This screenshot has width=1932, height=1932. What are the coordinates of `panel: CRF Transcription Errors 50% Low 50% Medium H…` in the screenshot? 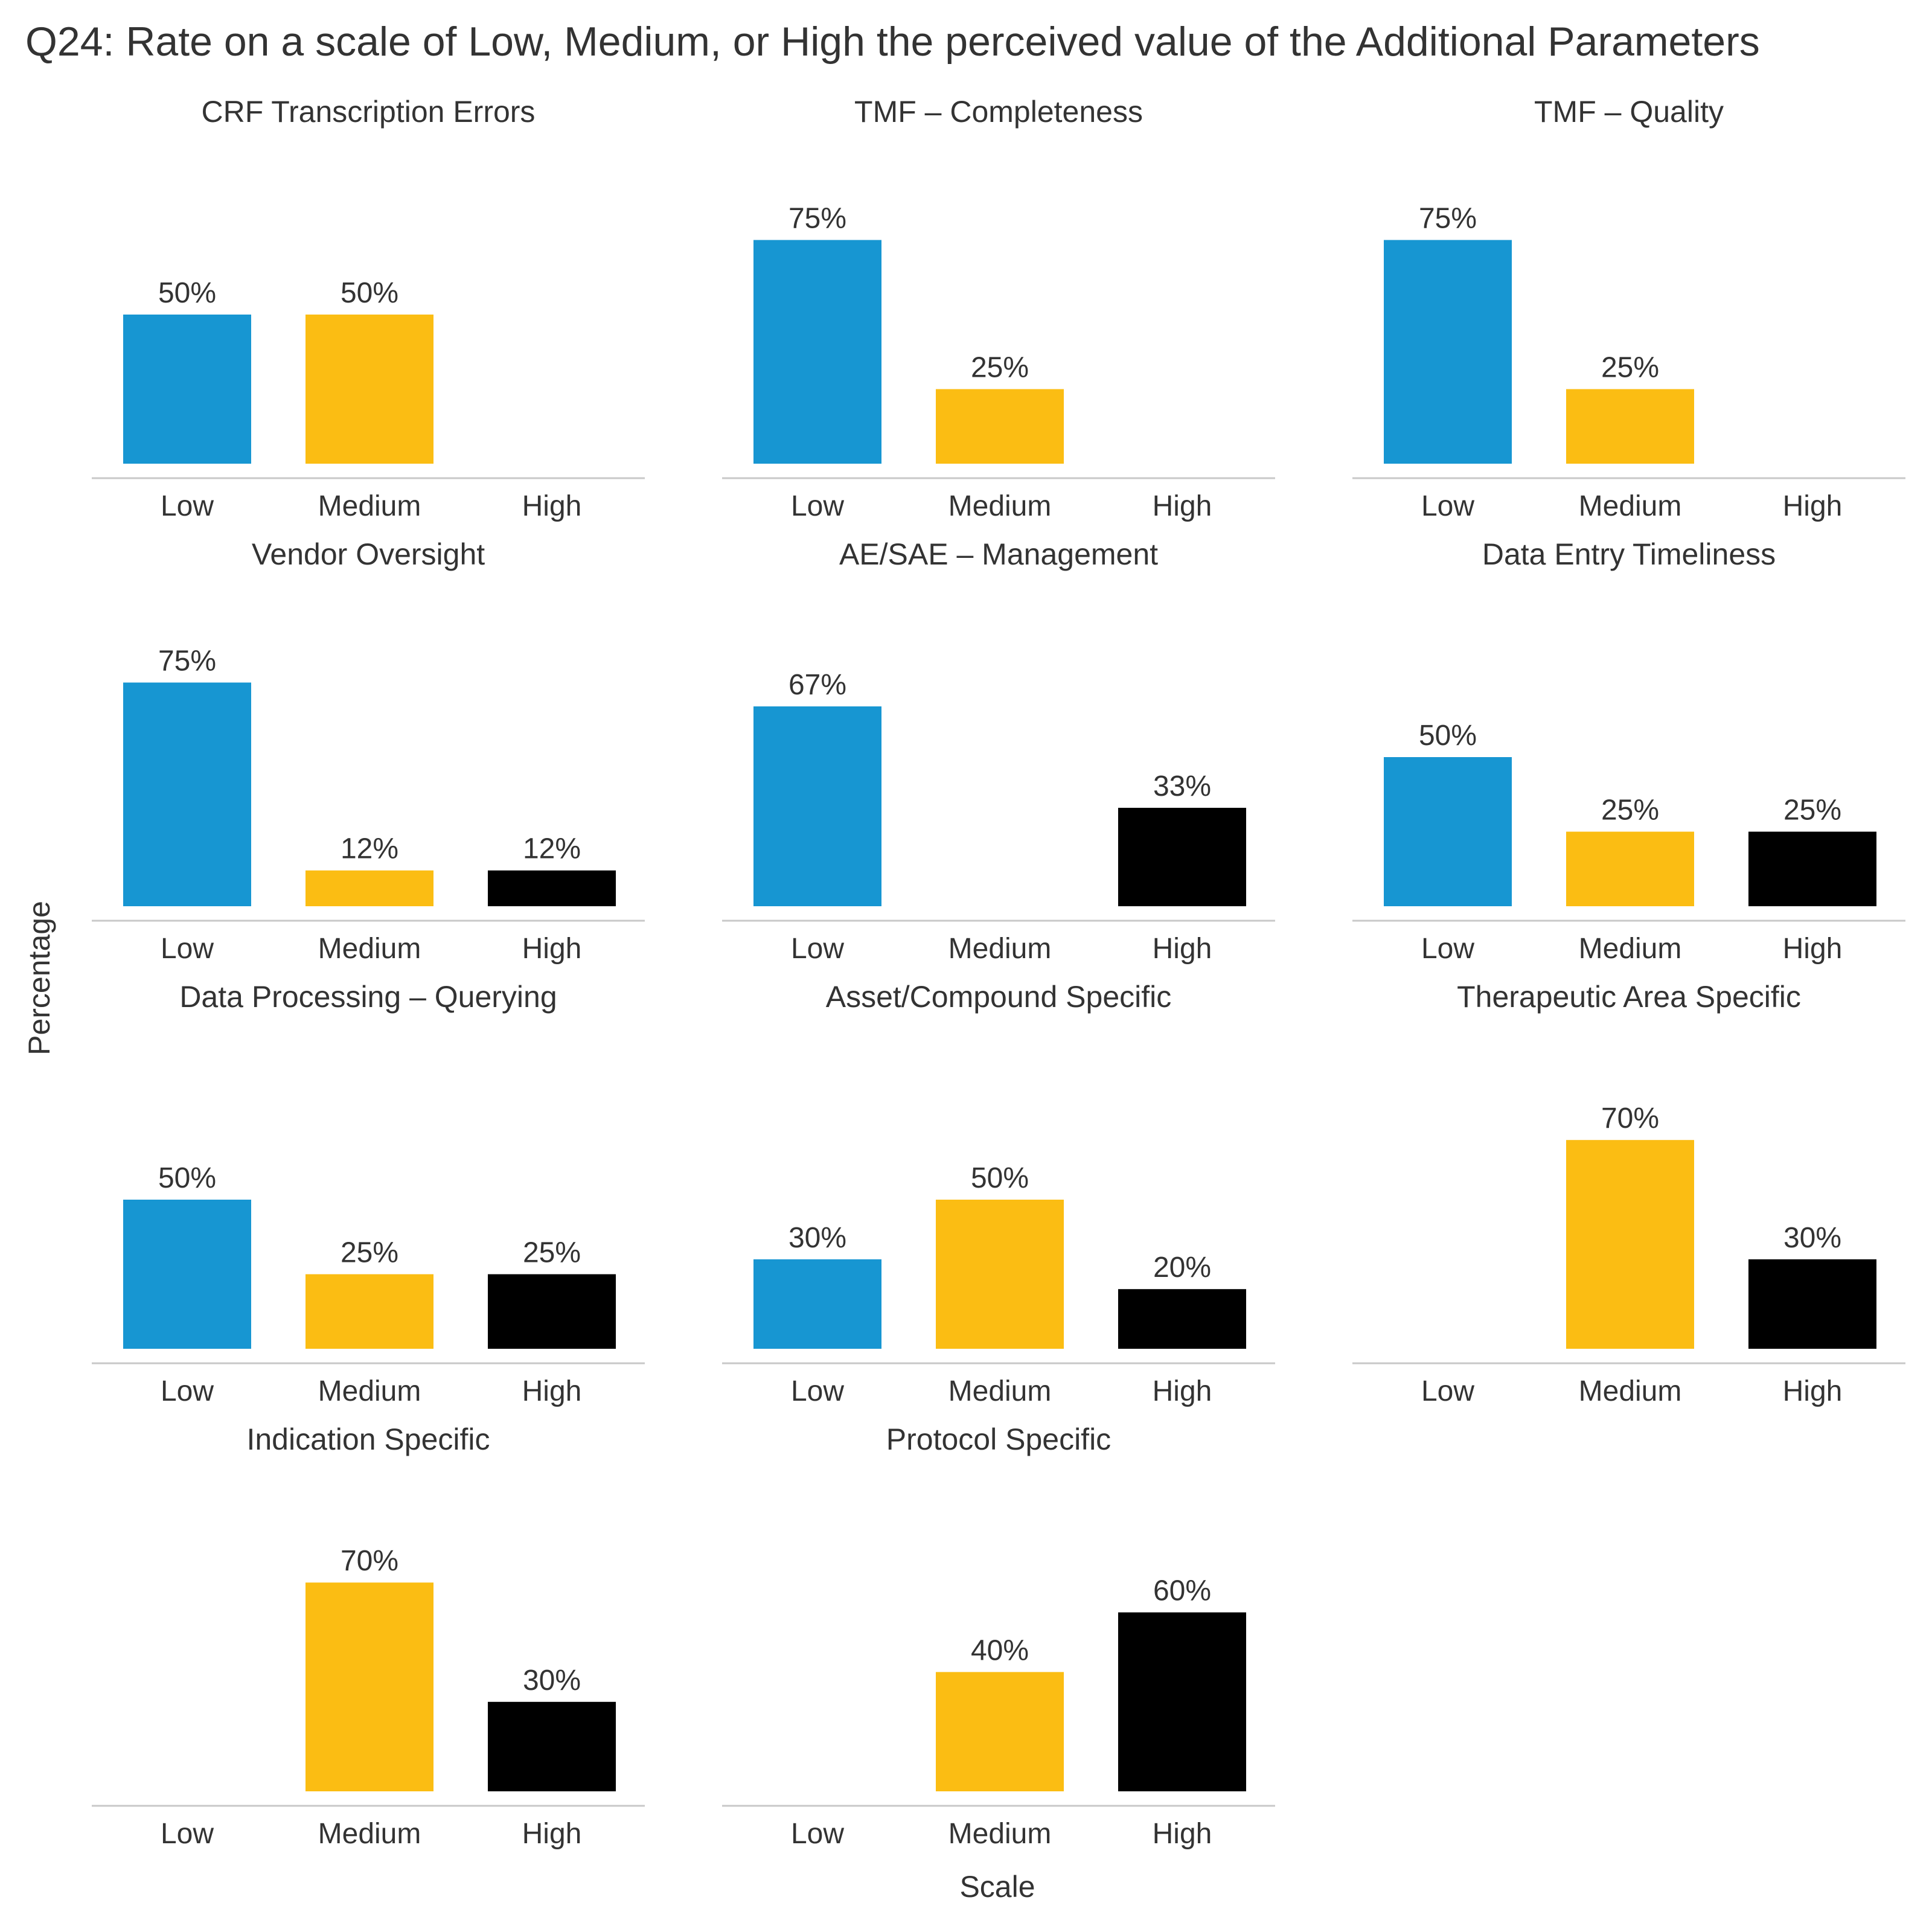 It's located at (368, 308).